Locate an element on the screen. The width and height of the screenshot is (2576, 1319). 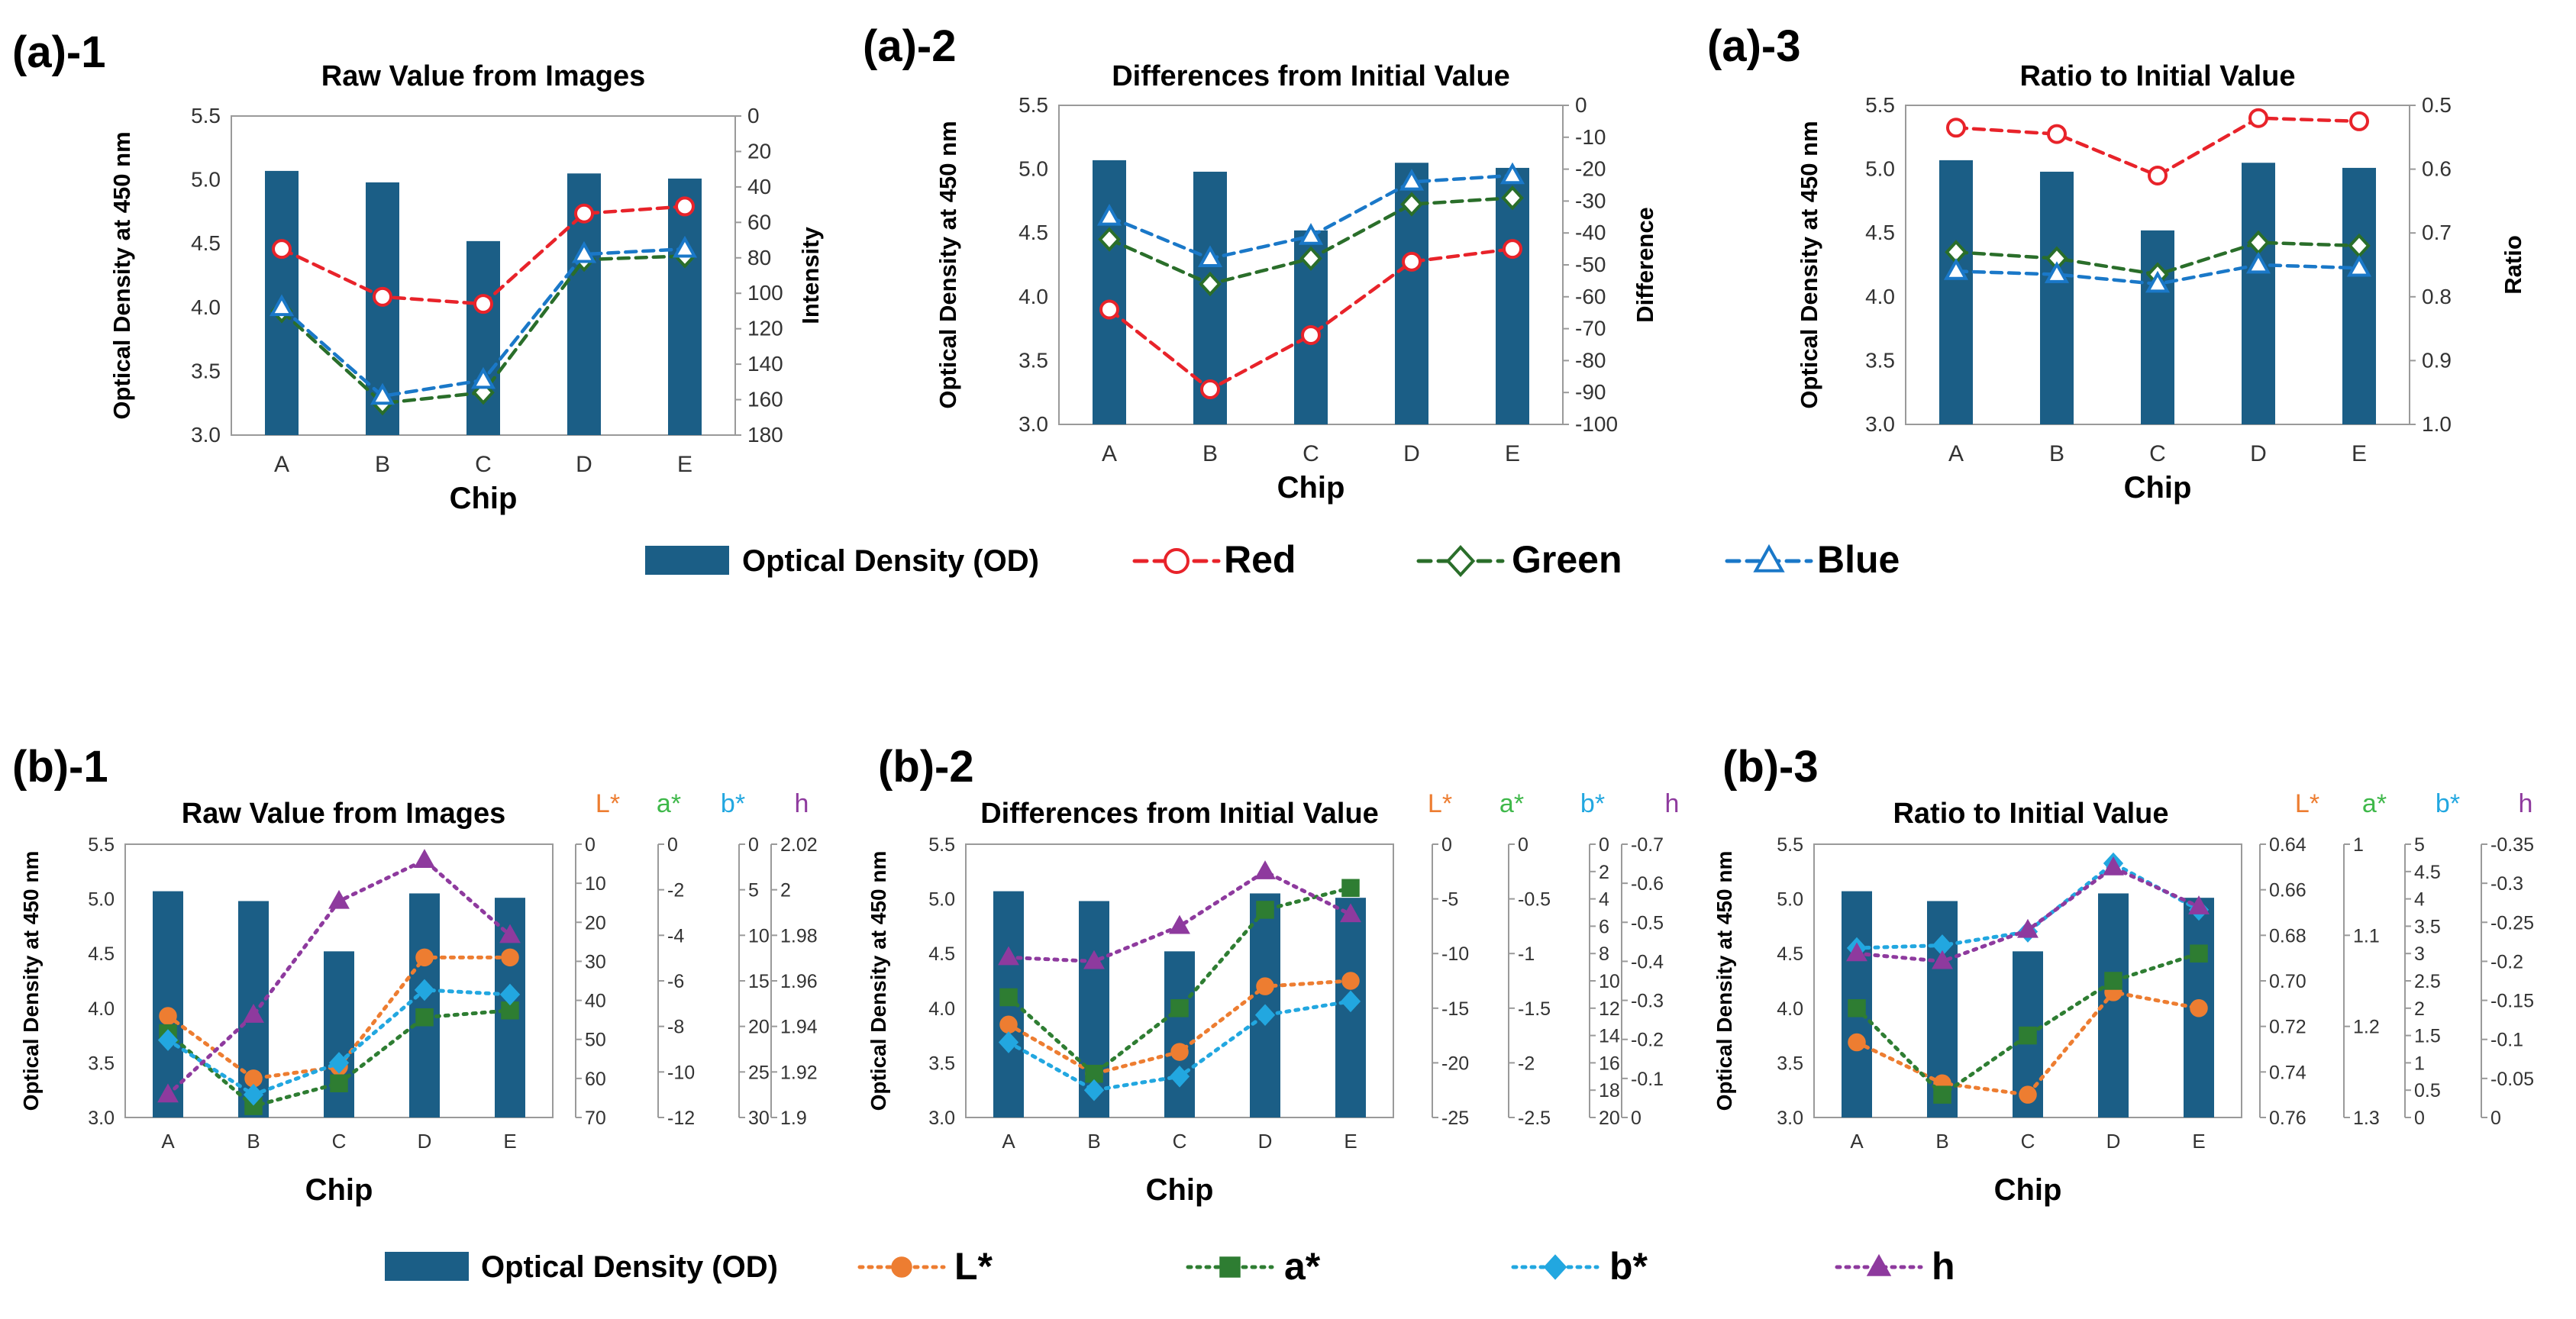
point-L*-E is located at coordinates (2199, 1008).